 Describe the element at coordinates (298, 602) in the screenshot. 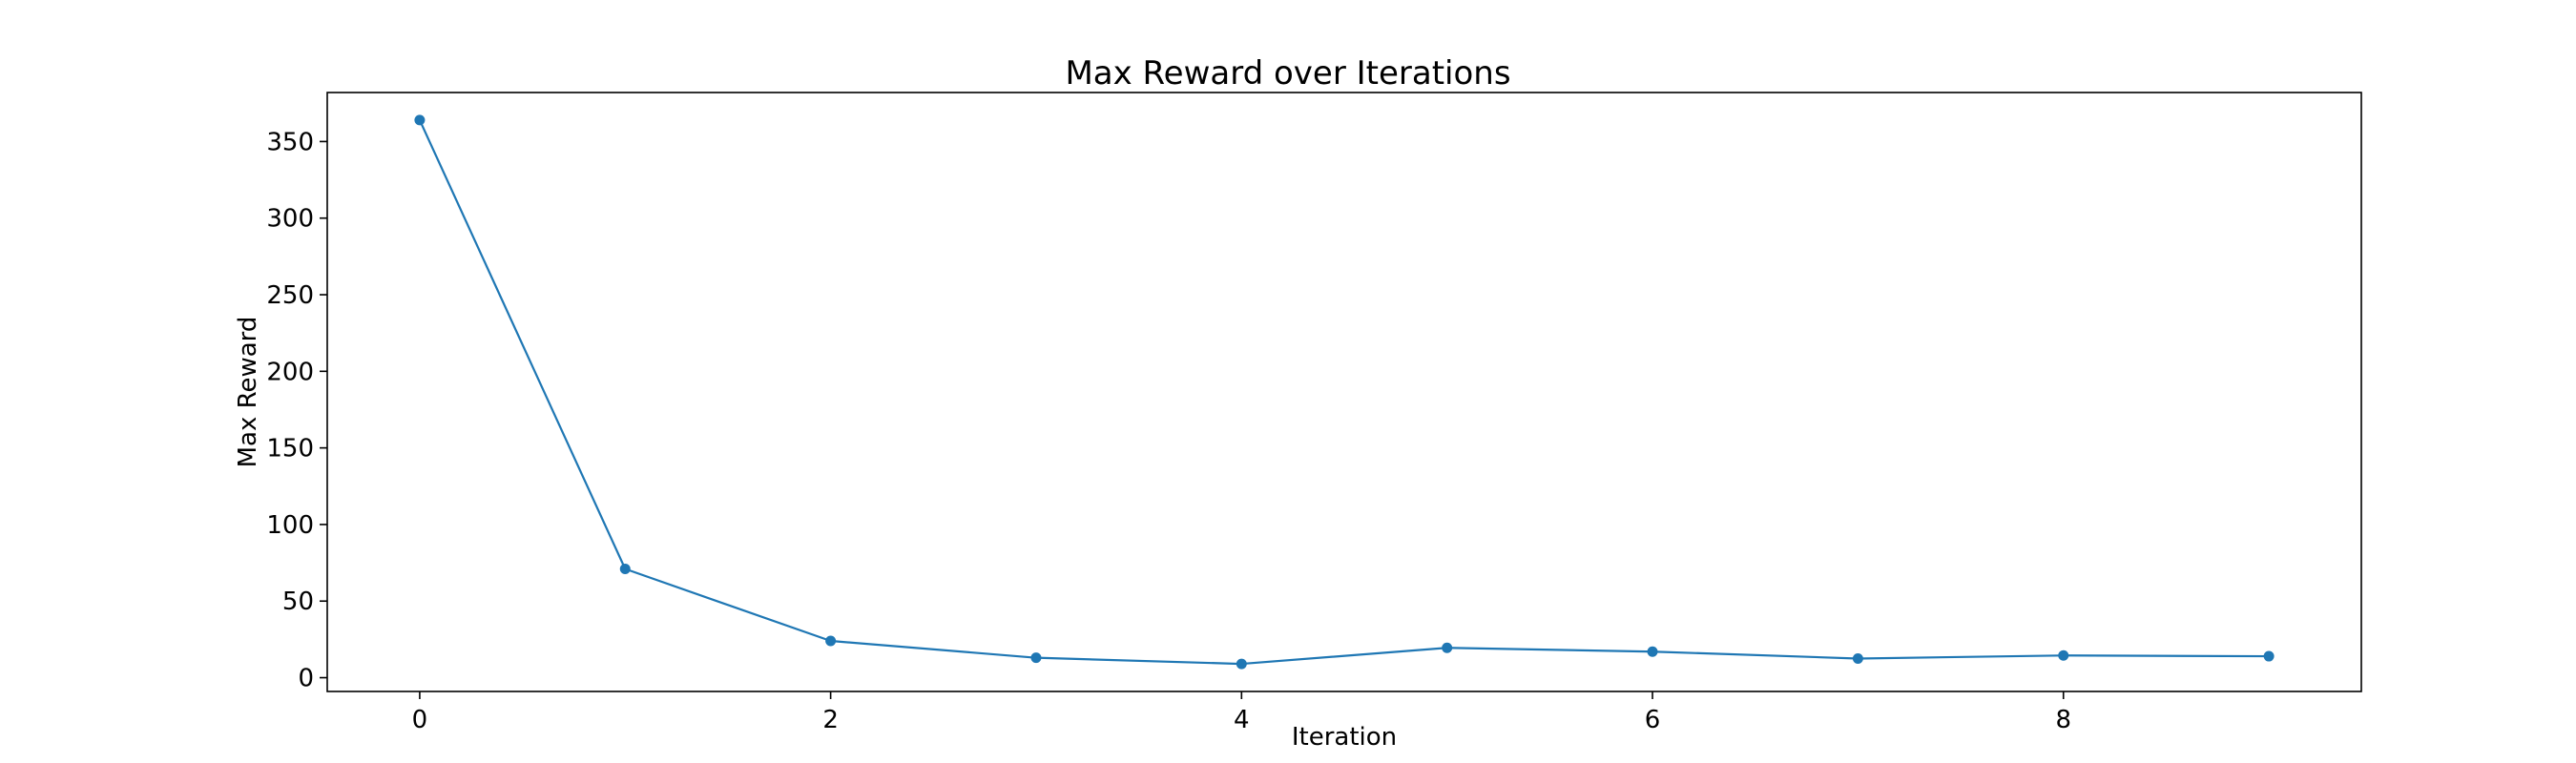

I see `y-tick-label: 50` at that location.